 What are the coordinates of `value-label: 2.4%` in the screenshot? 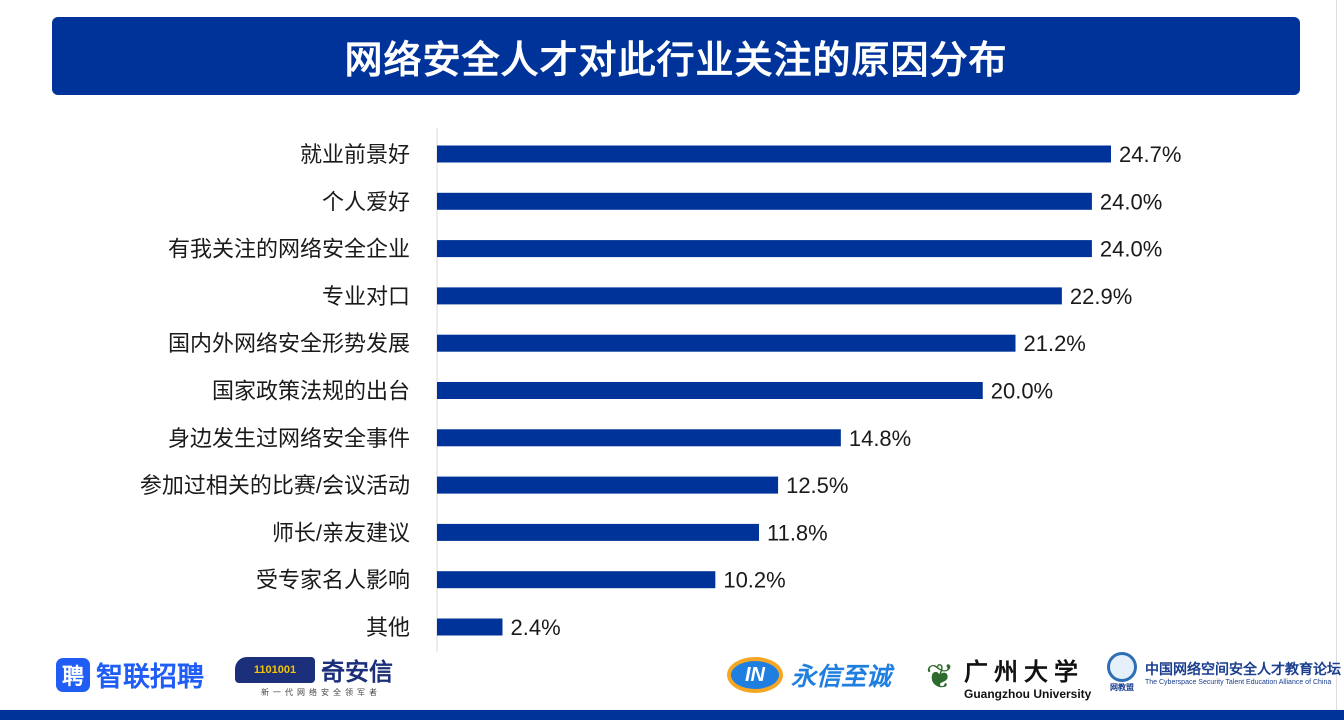 It's located at (535, 627).